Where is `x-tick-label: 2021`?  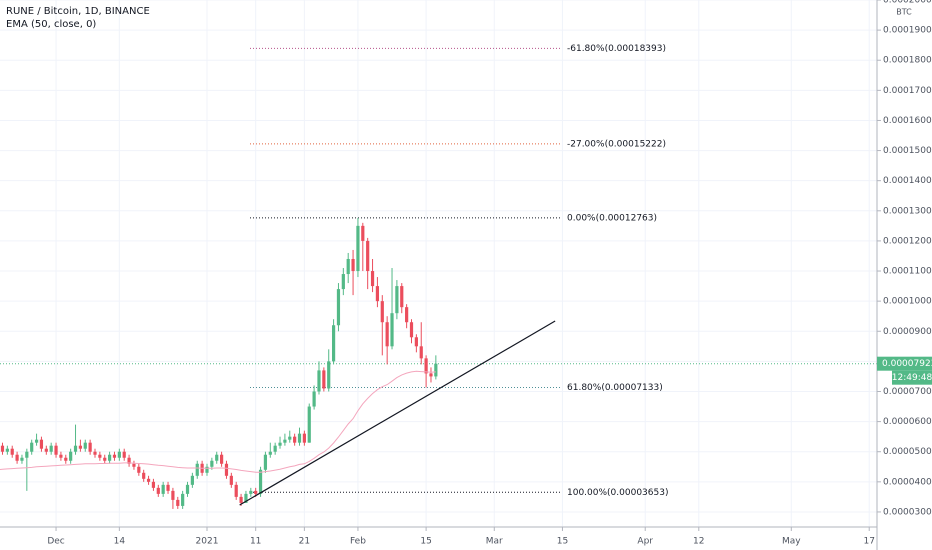 x-tick-label: 2021 is located at coordinates (207, 542).